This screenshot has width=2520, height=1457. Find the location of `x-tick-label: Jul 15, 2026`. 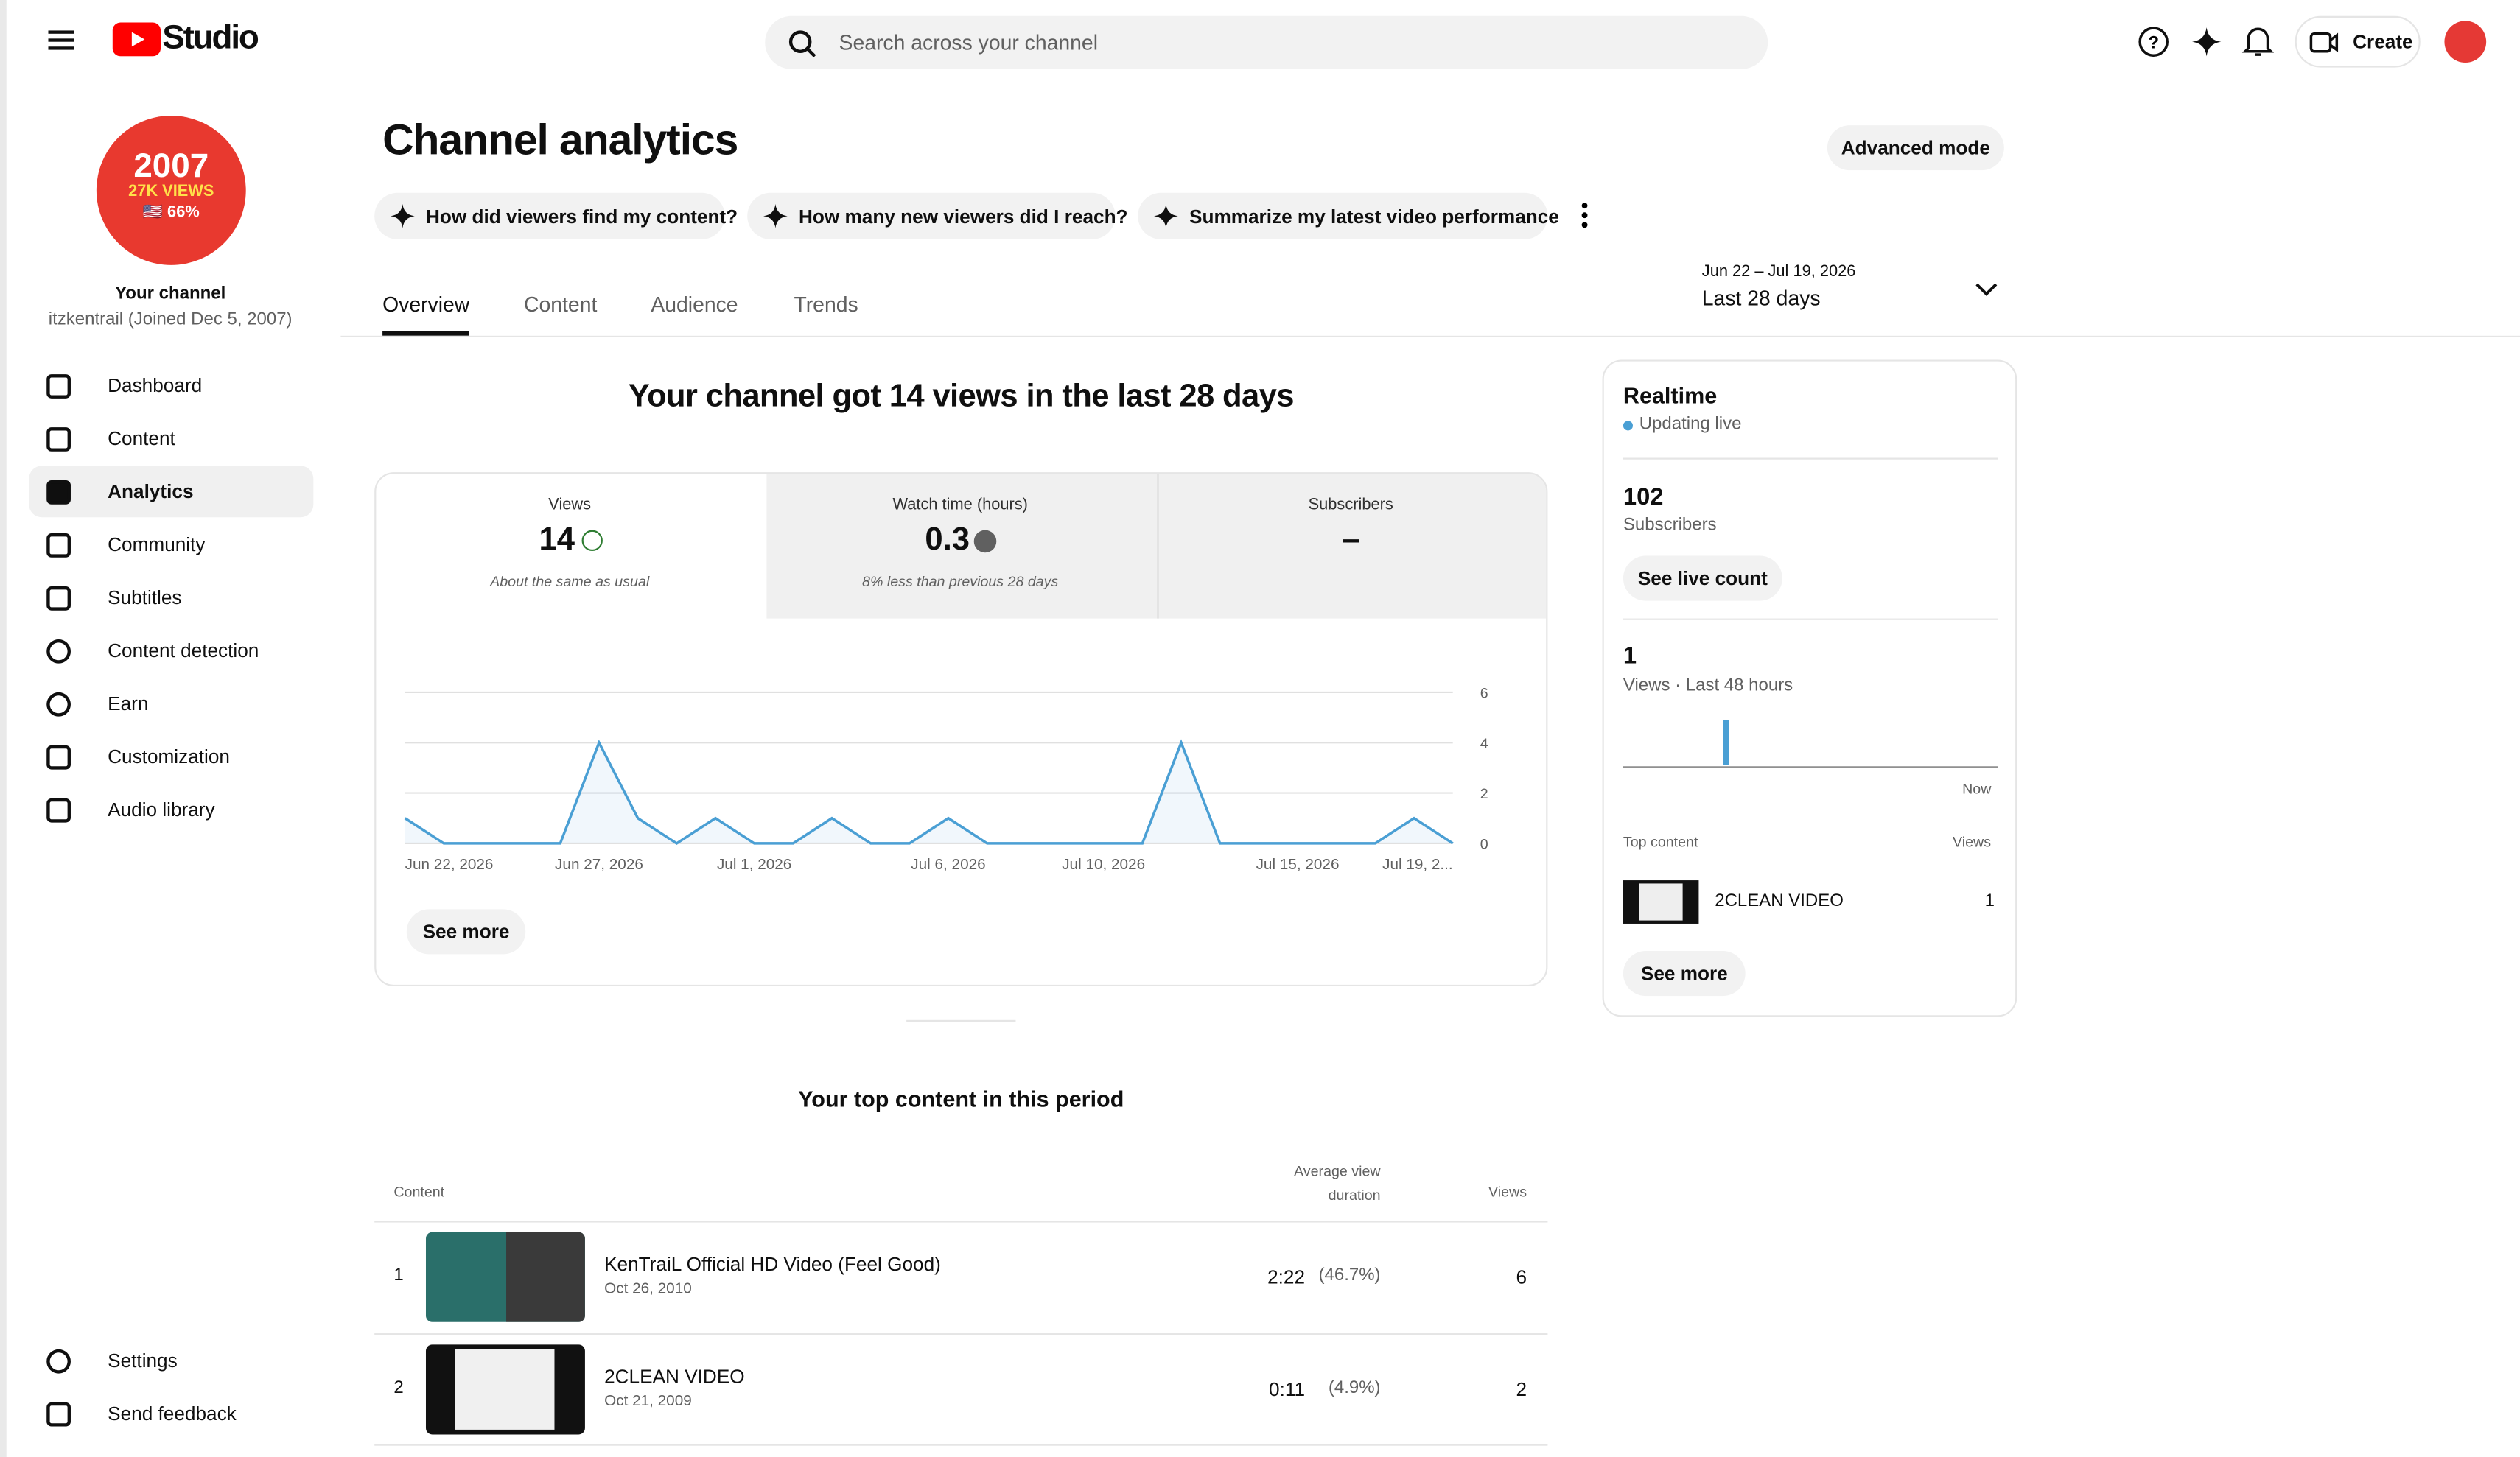

x-tick-label: Jul 15, 2026 is located at coordinates (1298, 865).